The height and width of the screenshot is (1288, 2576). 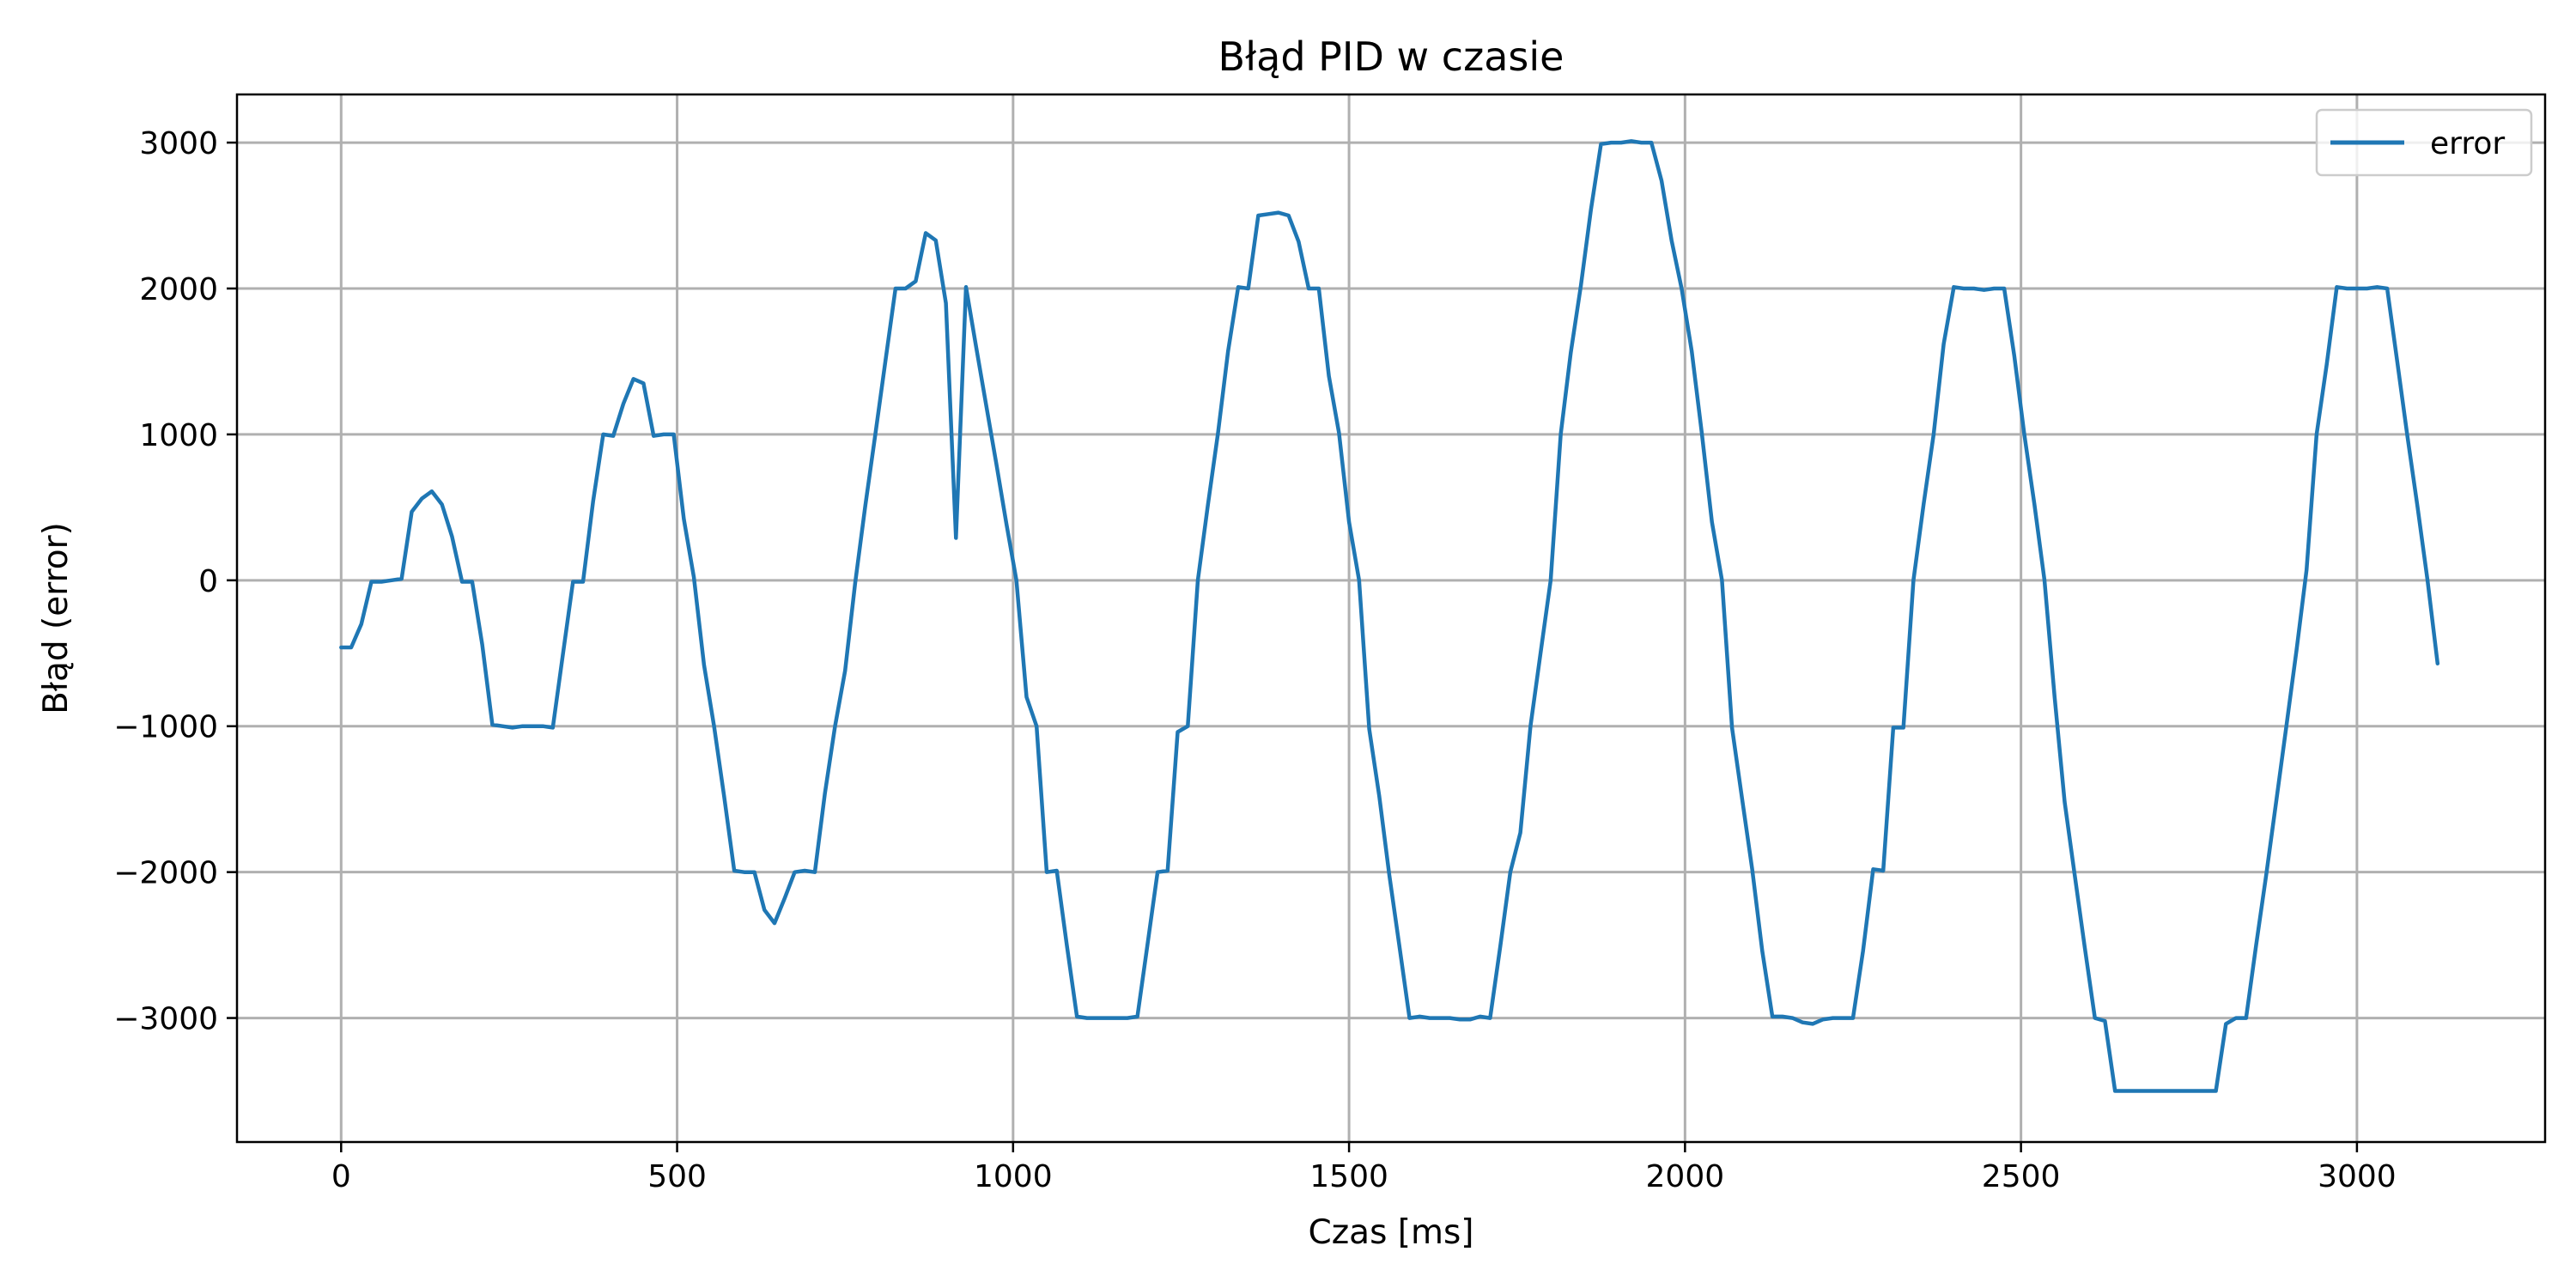 I want to click on y-axis-title: Błąd (error), so click(x=56, y=618).